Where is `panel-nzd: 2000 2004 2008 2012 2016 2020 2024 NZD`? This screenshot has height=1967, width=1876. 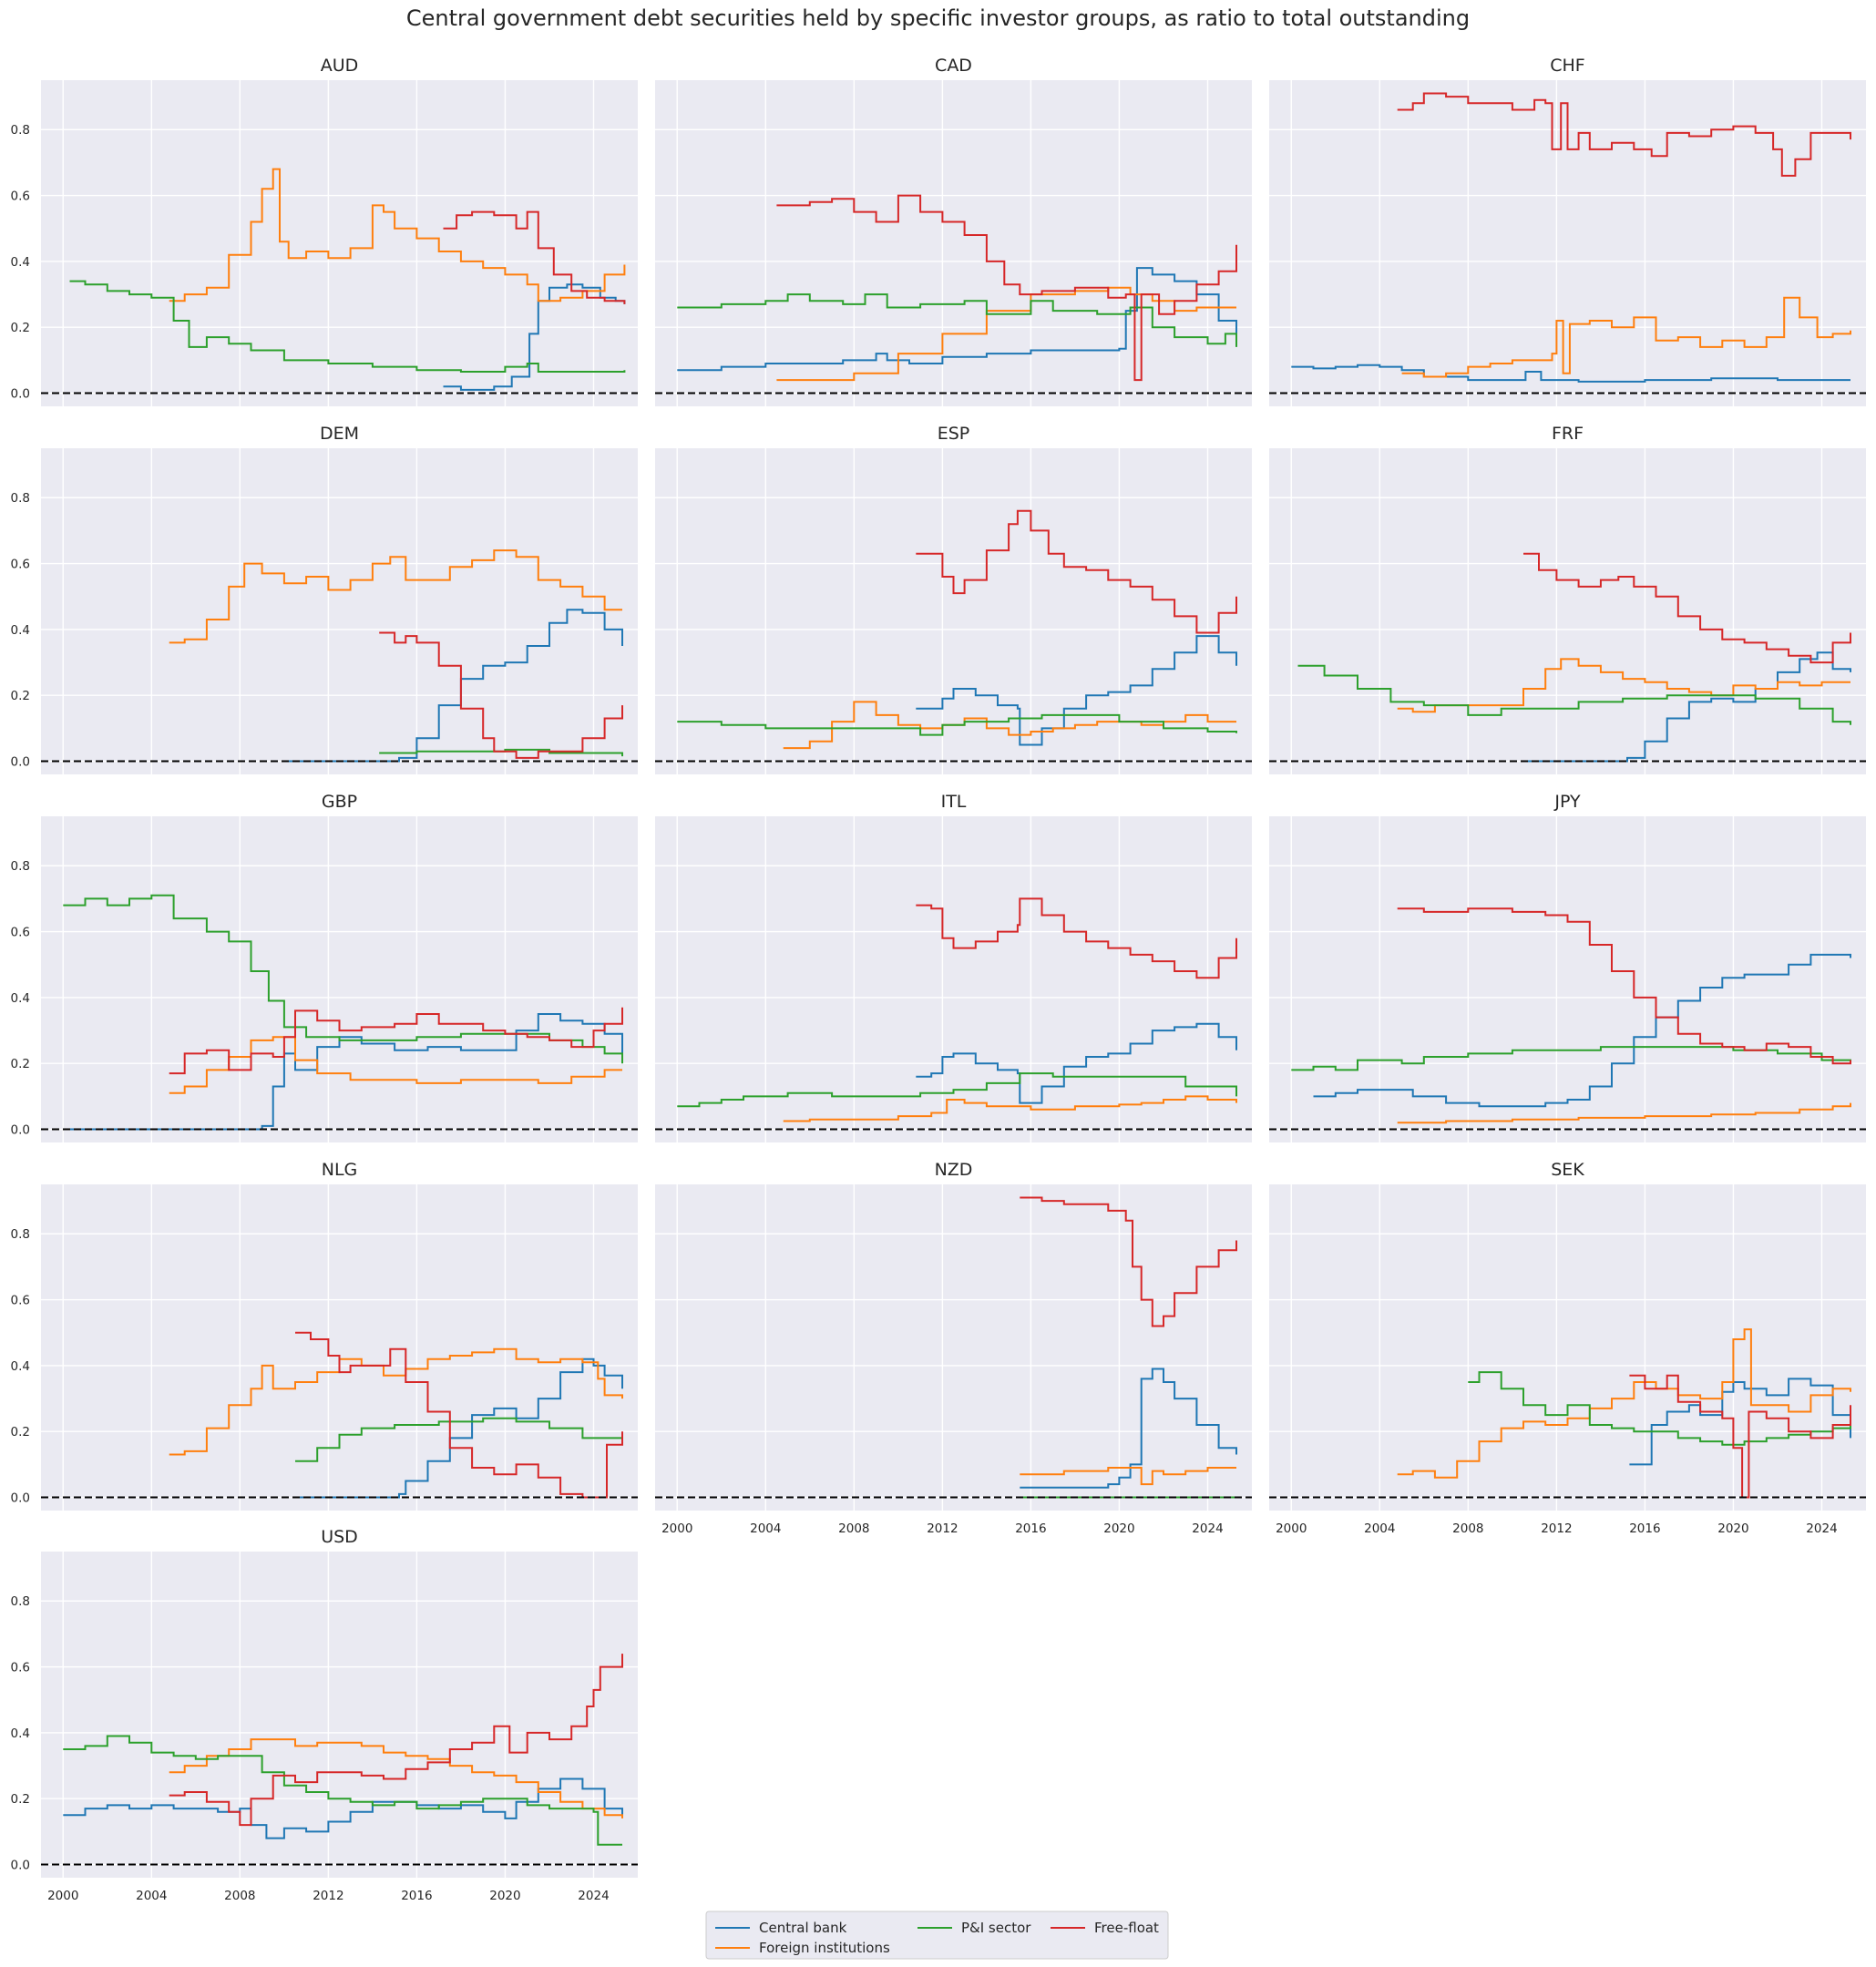 panel-nzd: 2000 2004 2008 2012 2016 2020 2024 NZD is located at coordinates (954, 1348).